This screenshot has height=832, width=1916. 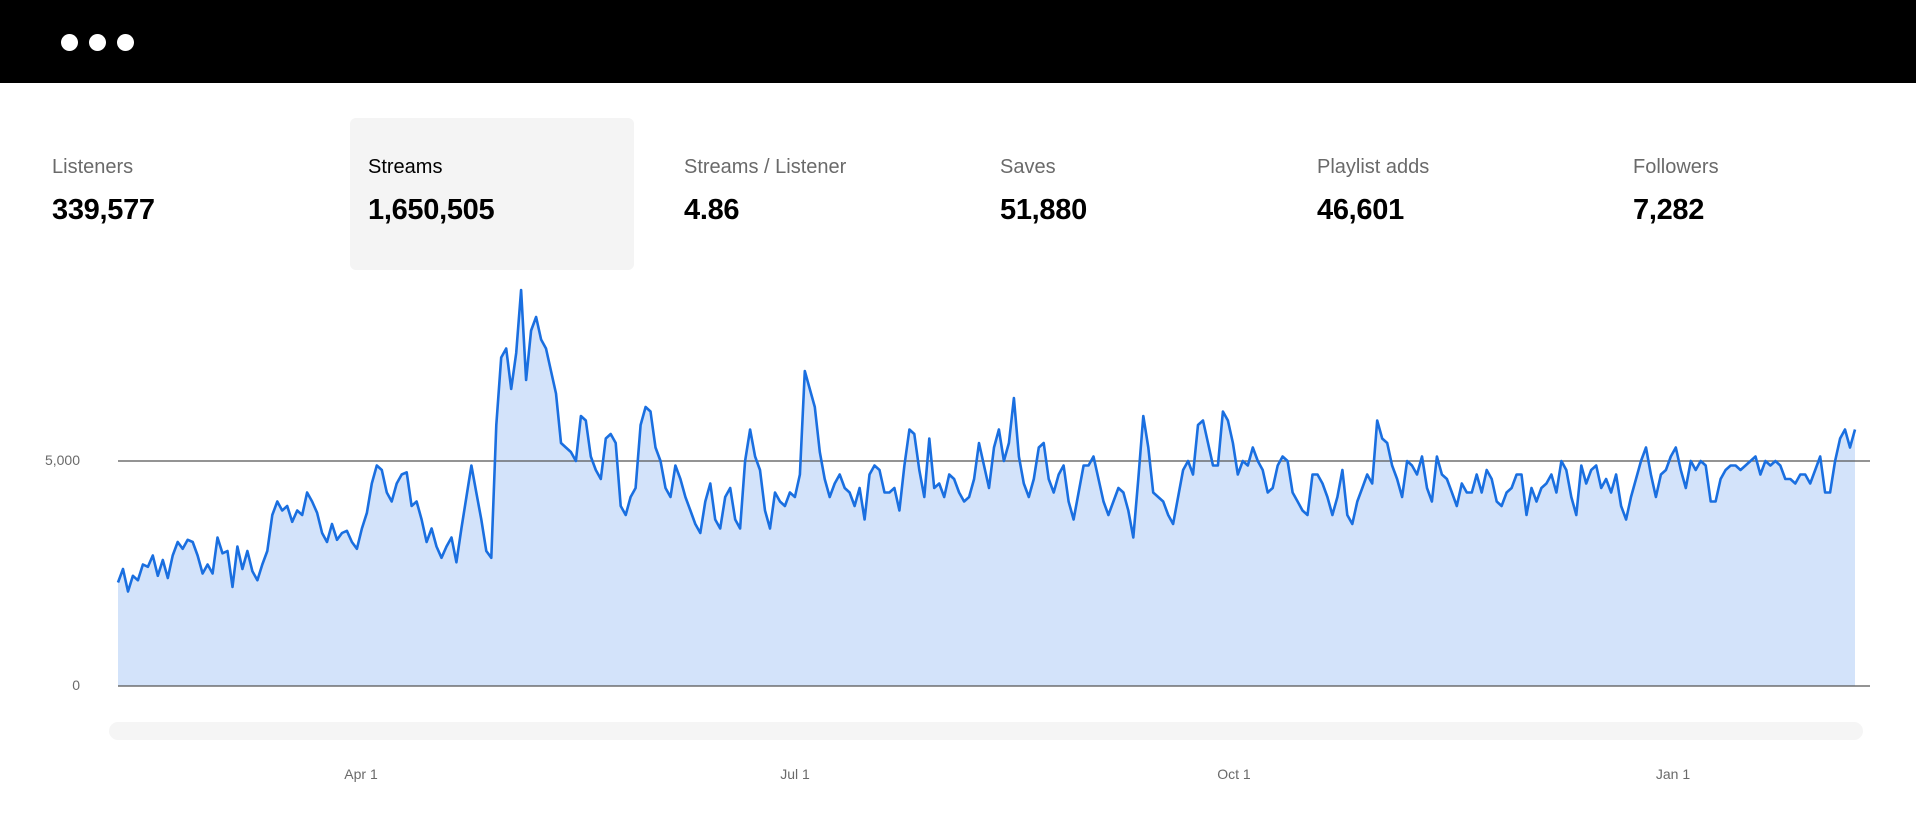 I want to click on y-tick-label-5000: 5,000, so click(x=62, y=460).